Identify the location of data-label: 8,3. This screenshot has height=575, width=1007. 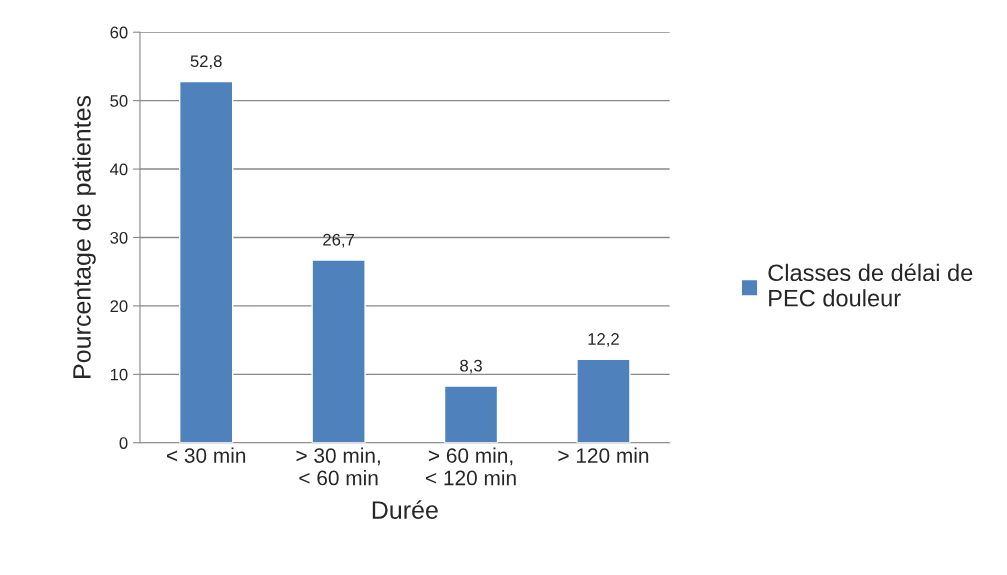
(471, 366).